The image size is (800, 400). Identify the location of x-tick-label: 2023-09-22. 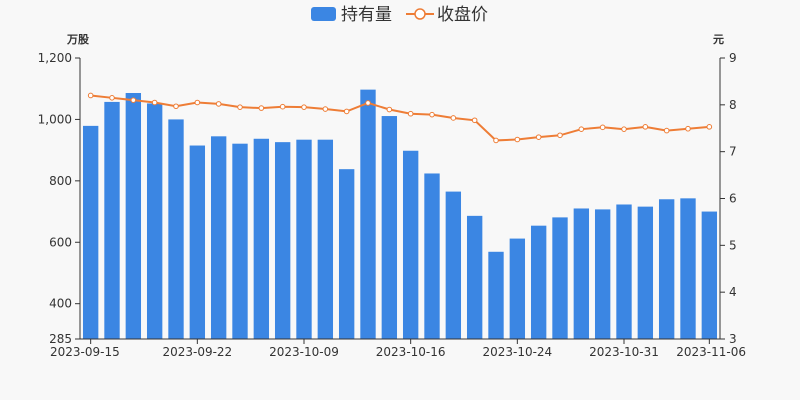
(197, 352).